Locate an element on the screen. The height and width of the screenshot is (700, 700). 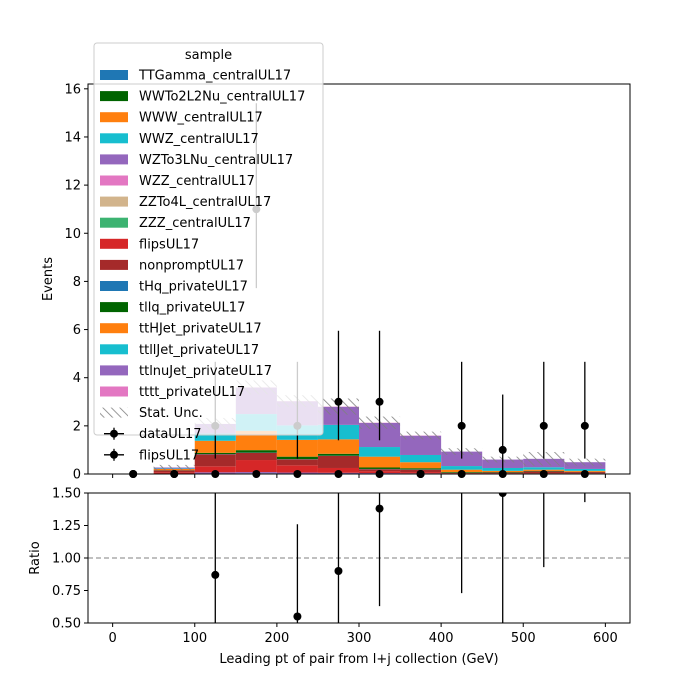
x-tick-label: 600 is located at coordinates (605, 638).